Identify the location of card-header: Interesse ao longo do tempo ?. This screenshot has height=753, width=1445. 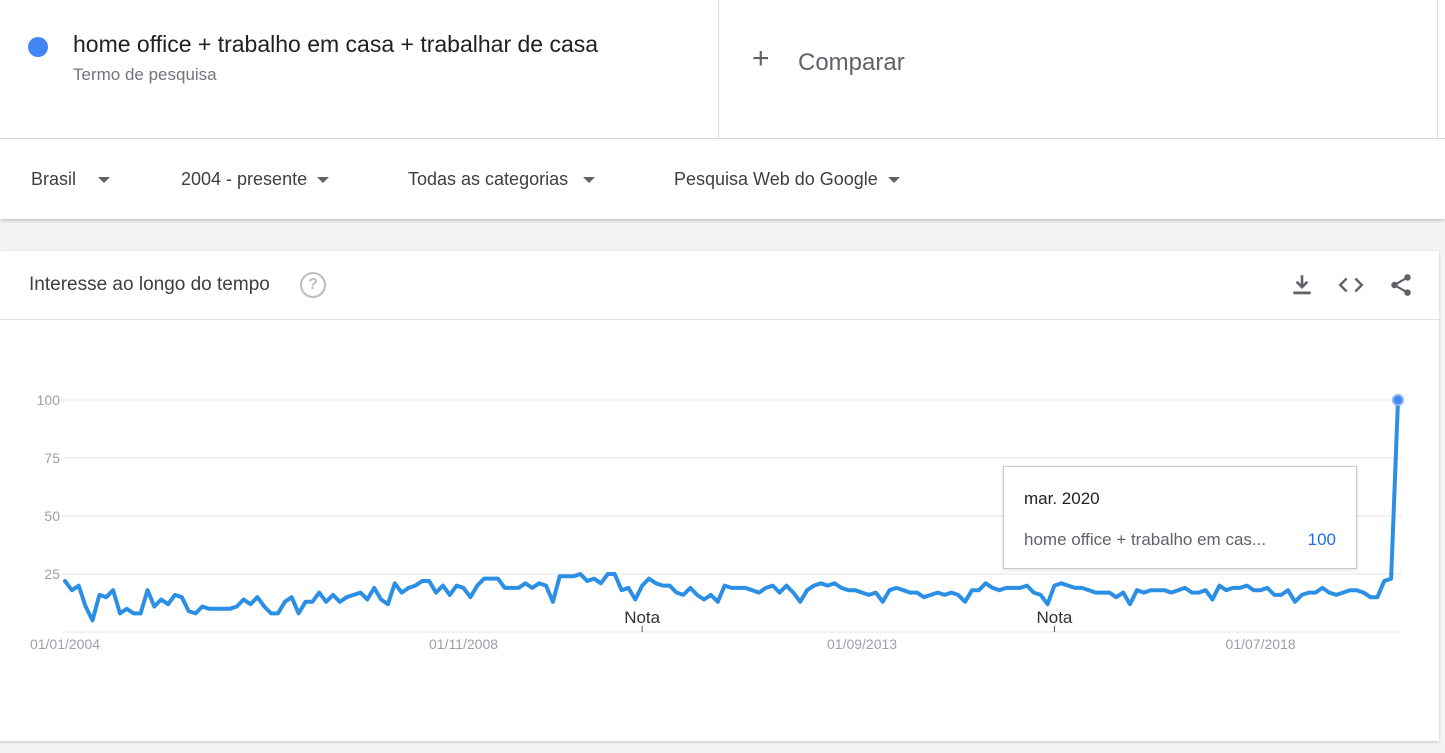
(719, 285).